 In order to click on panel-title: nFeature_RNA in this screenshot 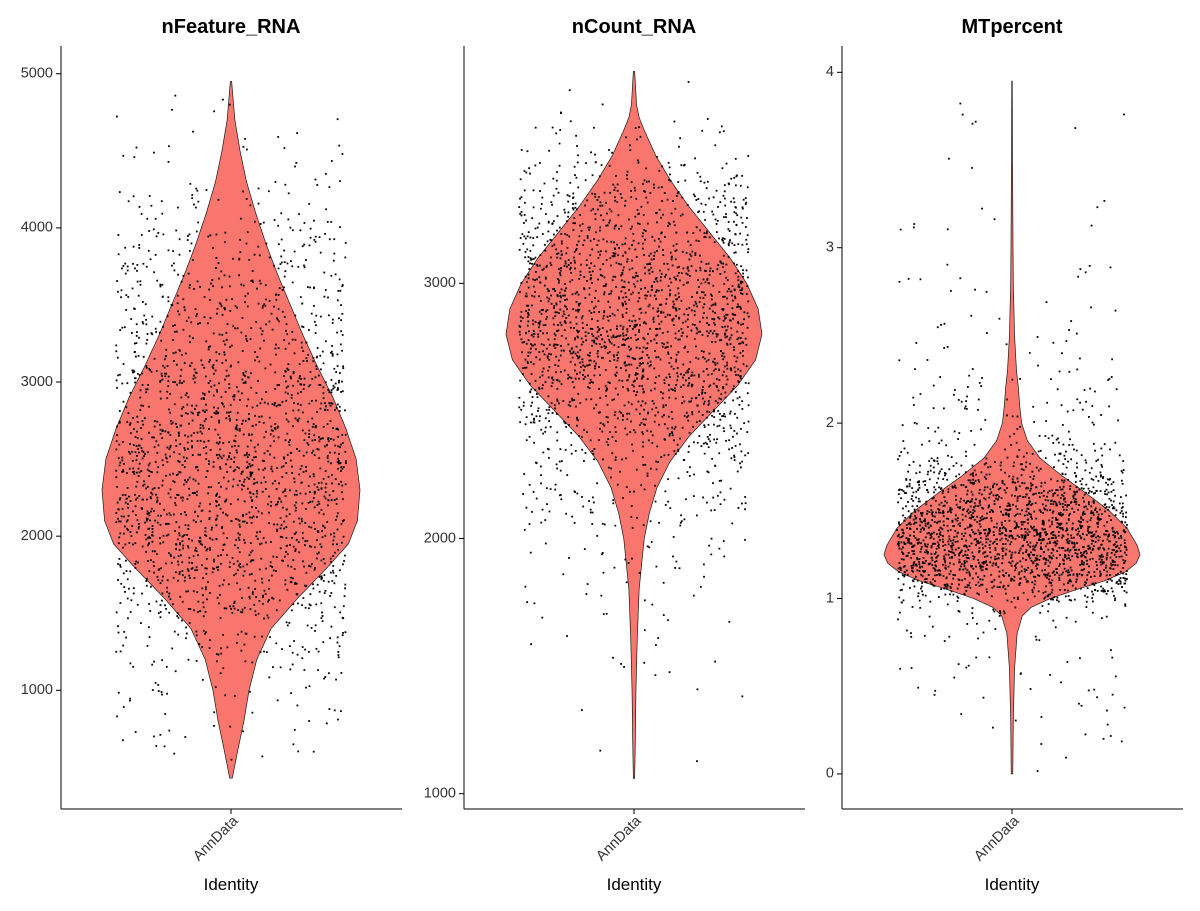, I will do `click(231, 27)`.